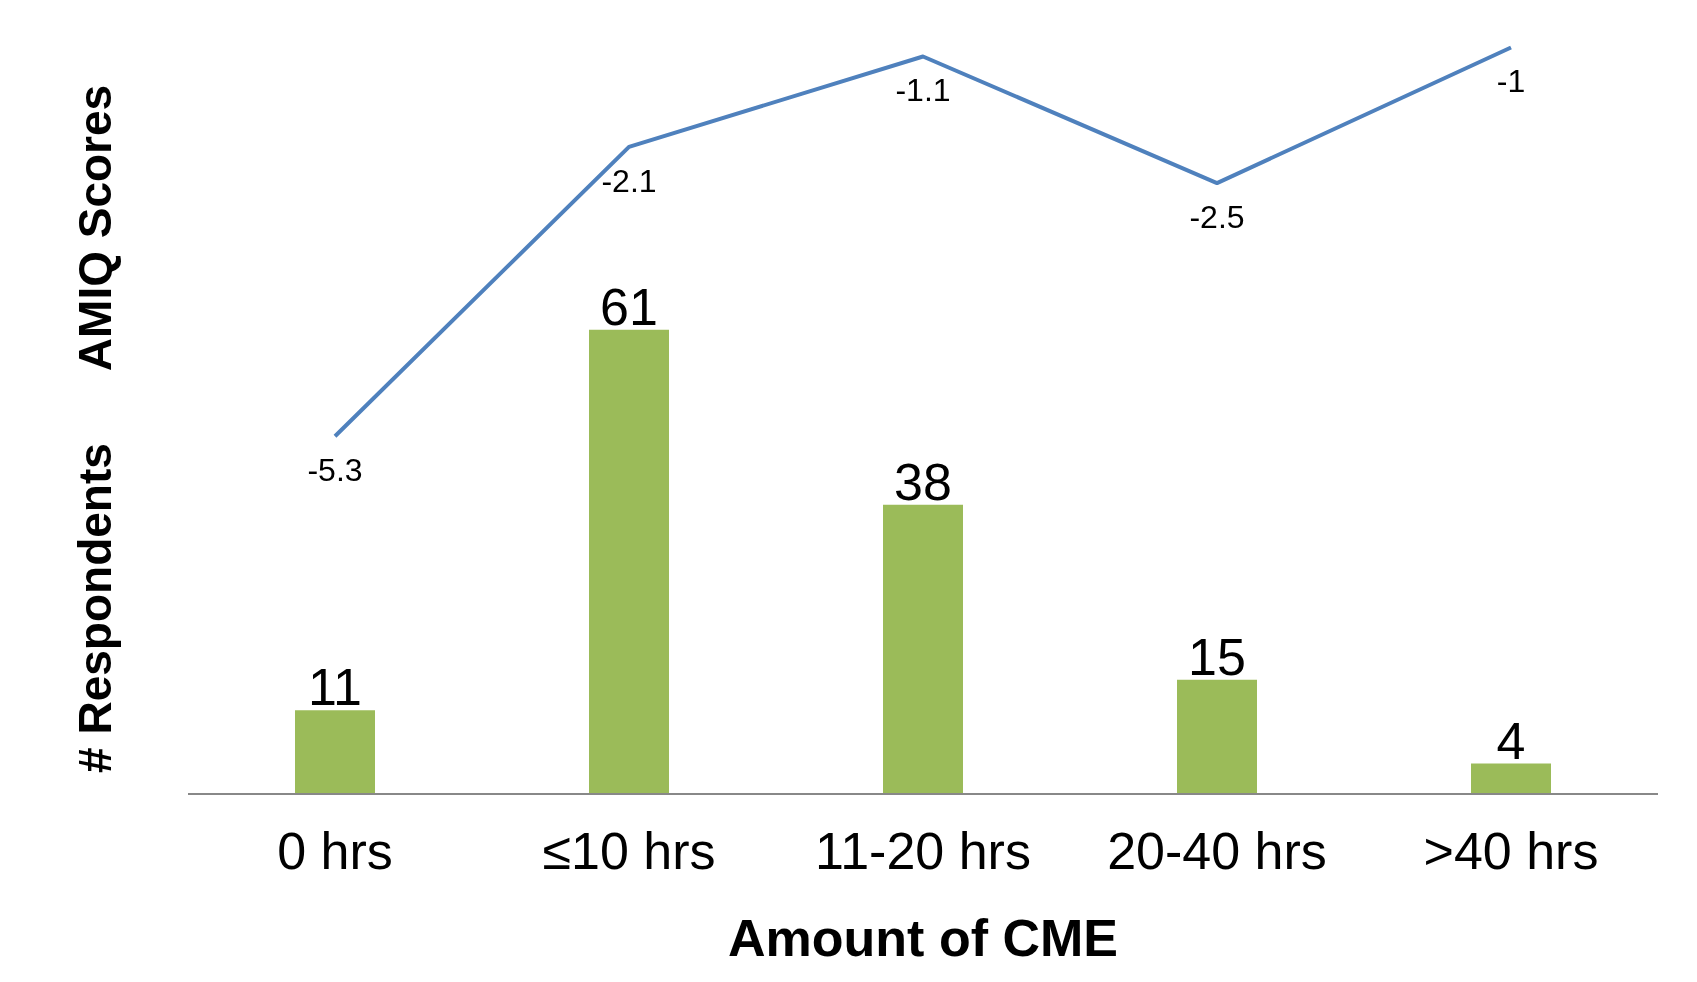 The width and height of the screenshot is (1697, 982). I want to click on y-axis-title: # Respondents, so click(95, 608).